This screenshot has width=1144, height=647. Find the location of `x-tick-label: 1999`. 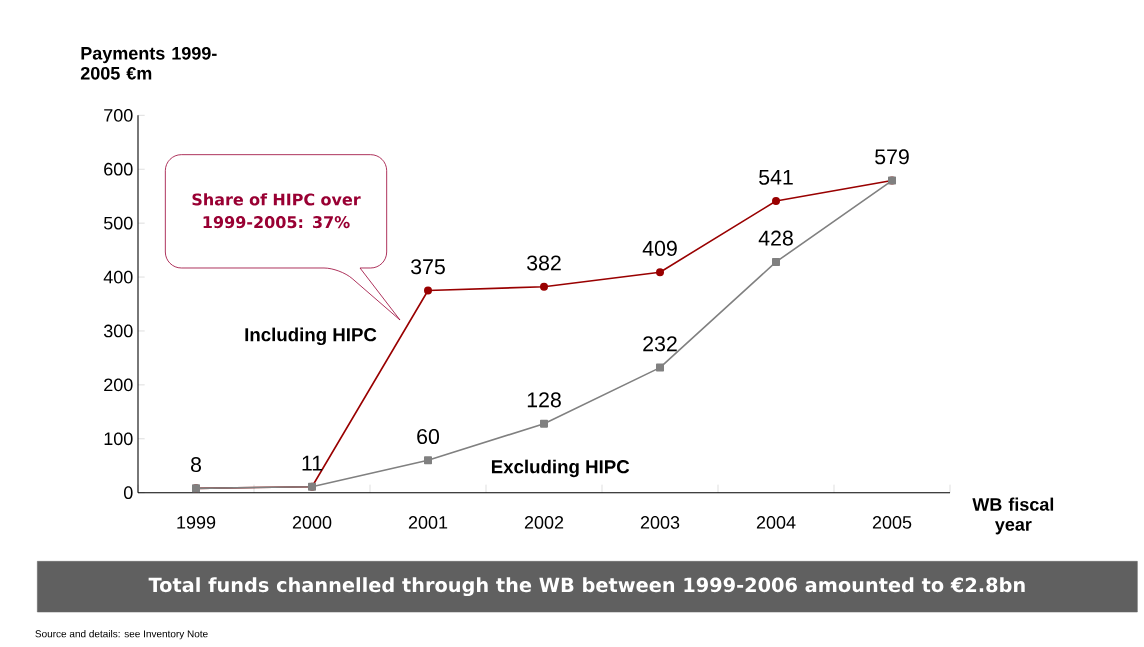

x-tick-label: 1999 is located at coordinates (196, 522).